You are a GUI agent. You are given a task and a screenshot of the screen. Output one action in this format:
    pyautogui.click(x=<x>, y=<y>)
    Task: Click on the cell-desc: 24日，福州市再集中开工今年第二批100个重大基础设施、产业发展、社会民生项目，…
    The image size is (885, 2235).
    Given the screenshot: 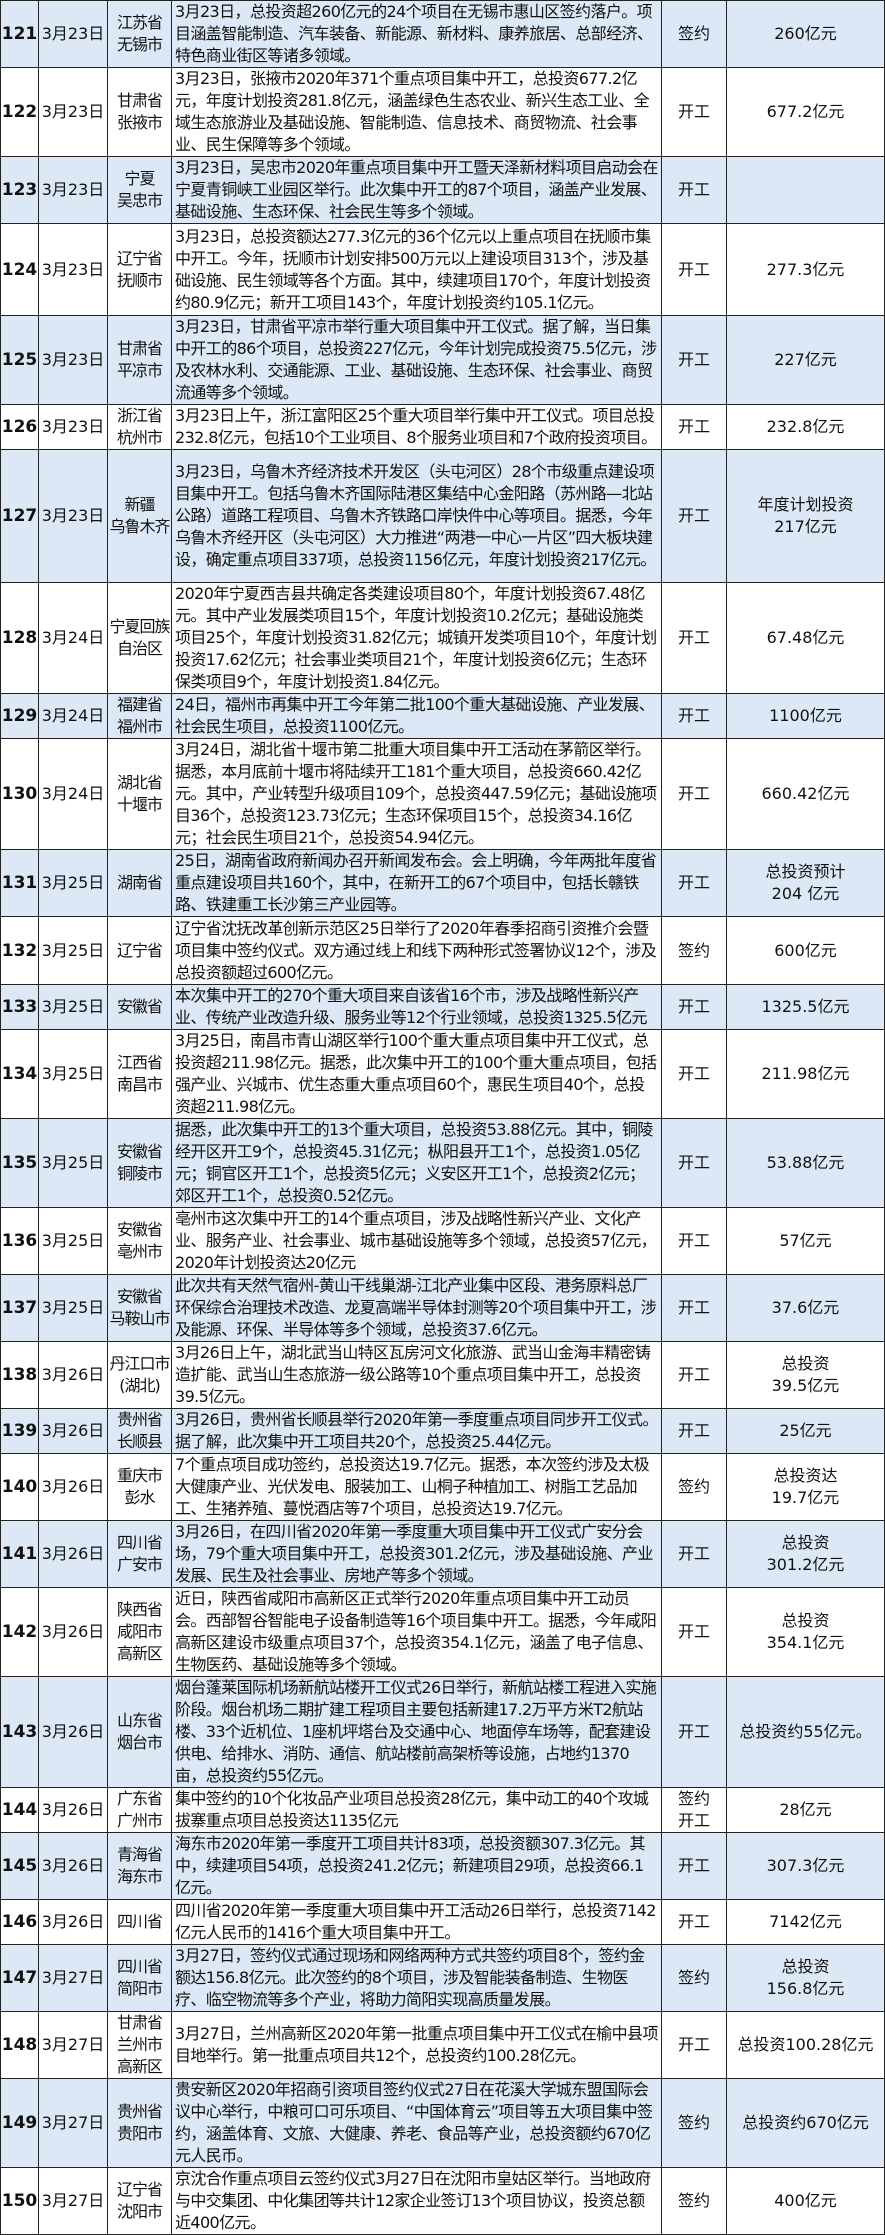 What is the action you would take?
    pyautogui.click(x=416, y=716)
    